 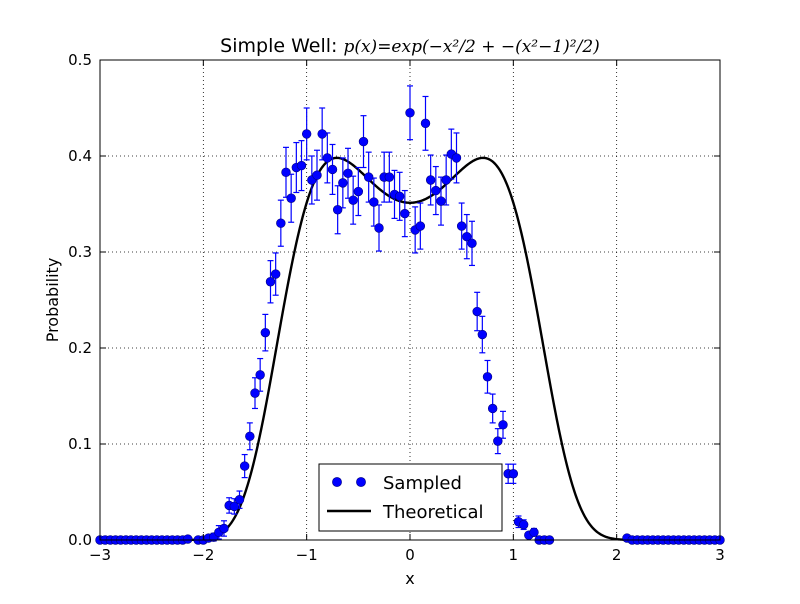 I want to click on y-tick-label: 0.1, so click(x=80, y=444).